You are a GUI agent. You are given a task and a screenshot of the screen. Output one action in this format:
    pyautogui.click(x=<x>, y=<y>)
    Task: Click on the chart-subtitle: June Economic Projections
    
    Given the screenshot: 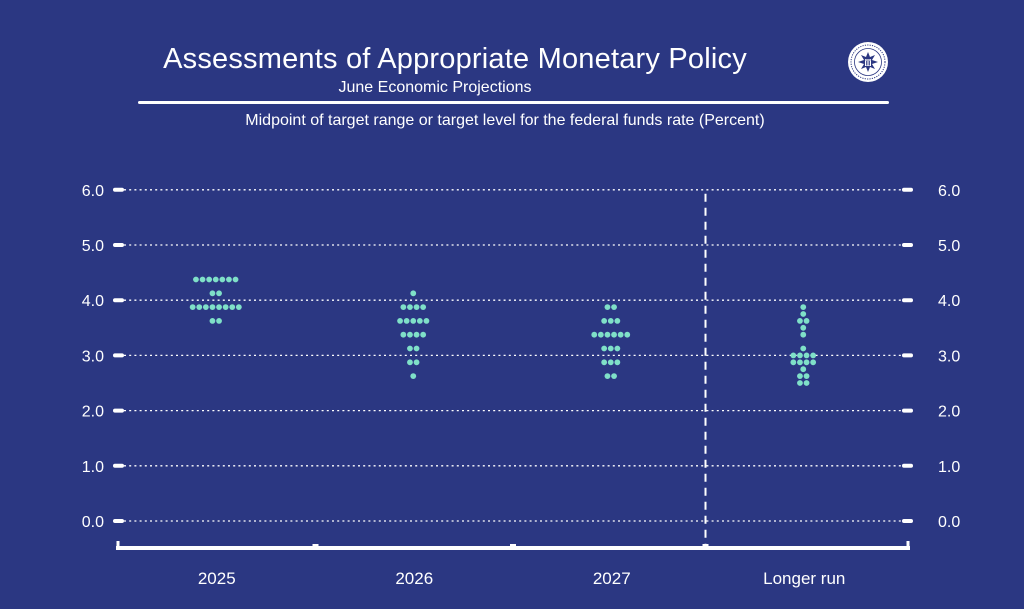 What is the action you would take?
    pyautogui.click(x=435, y=87)
    